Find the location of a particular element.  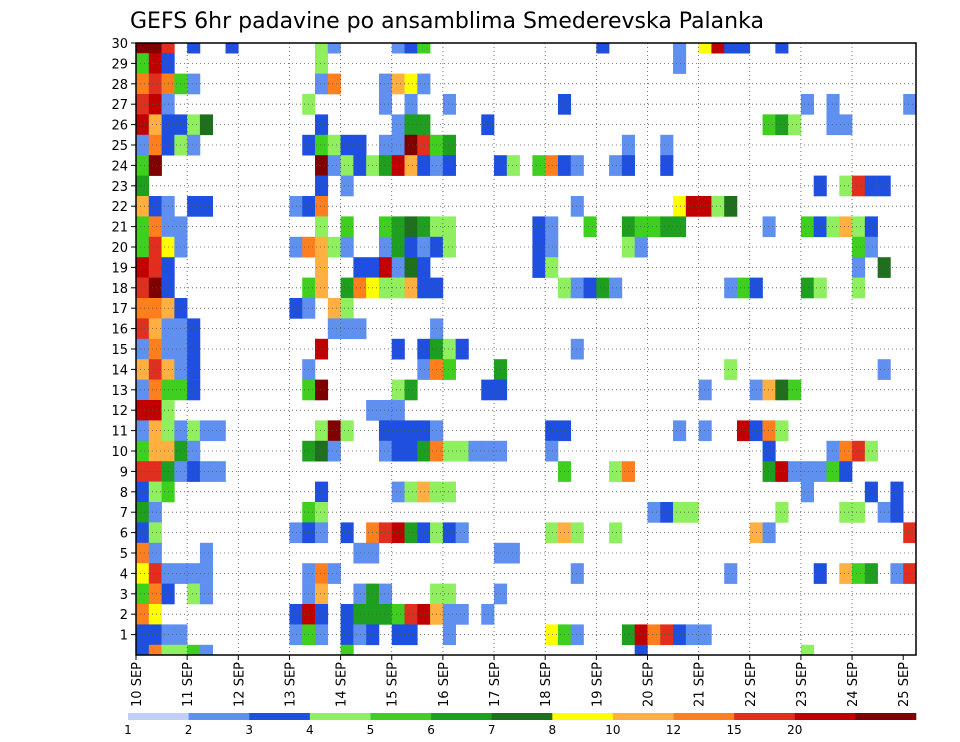

colorbar-label: 4 is located at coordinates (310, 730).